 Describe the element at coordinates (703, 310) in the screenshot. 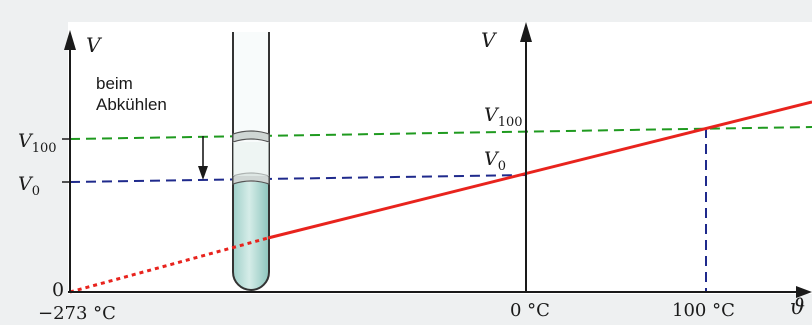

I see `tick-label-100c: 100 °C` at that location.